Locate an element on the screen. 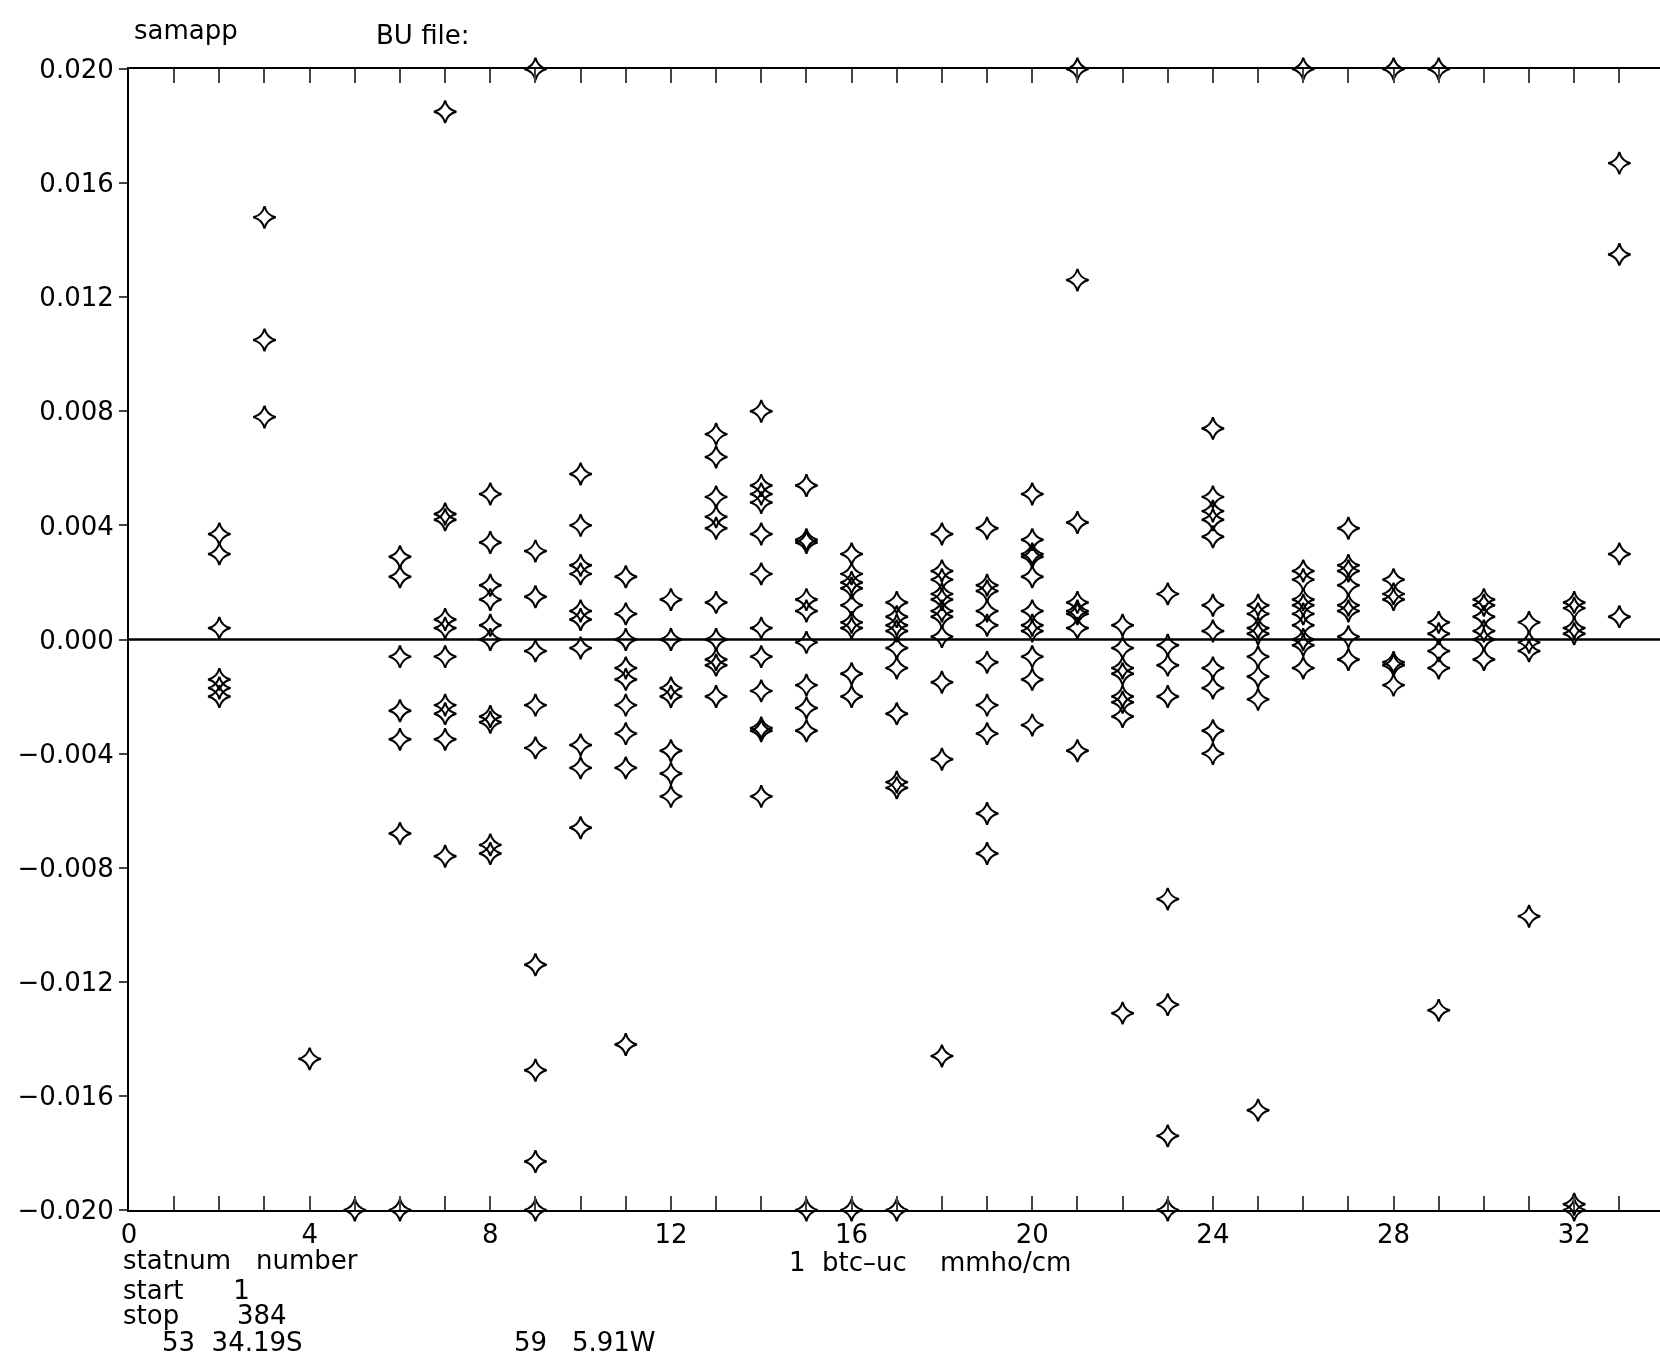  x-tick-label: 24 is located at coordinates (1213, 1234).